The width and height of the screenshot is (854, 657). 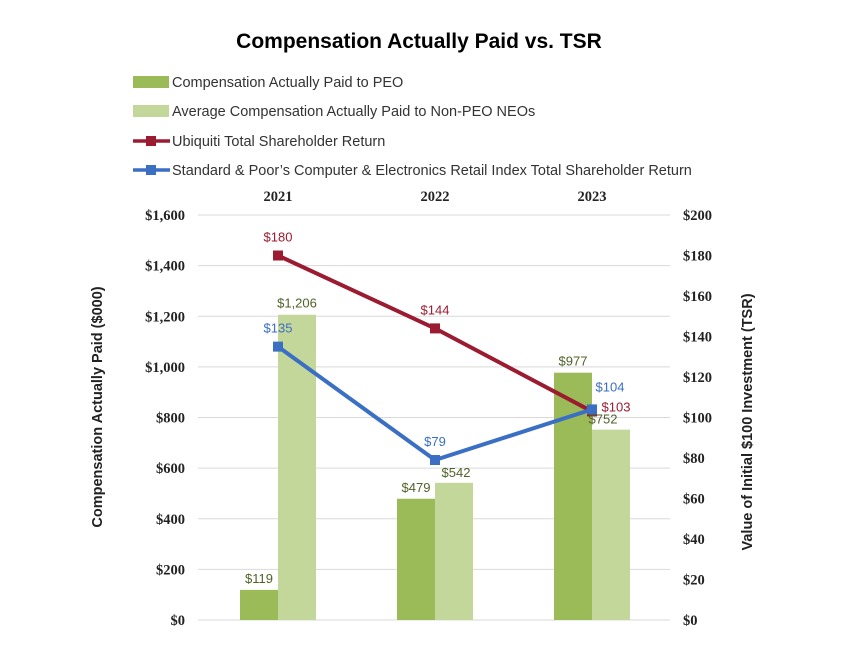 I want to click on line-data-label: $103, so click(x=616, y=406).